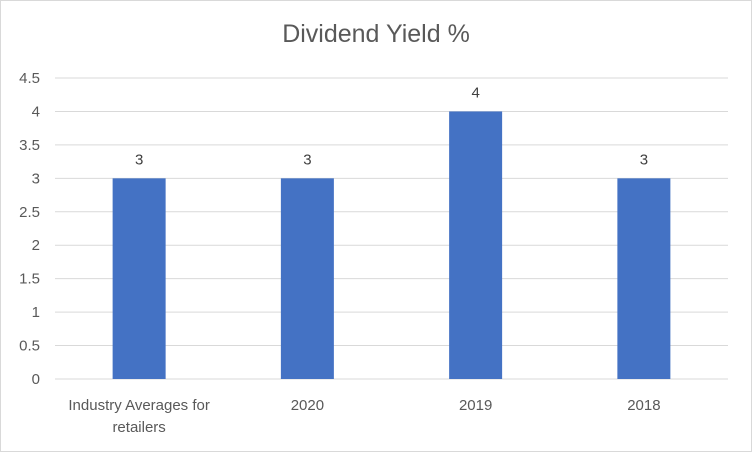 Image resolution: width=752 pixels, height=452 pixels. Describe the element at coordinates (29, 346) in the screenshot. I see `y-tick-label: 0.5` at that location.